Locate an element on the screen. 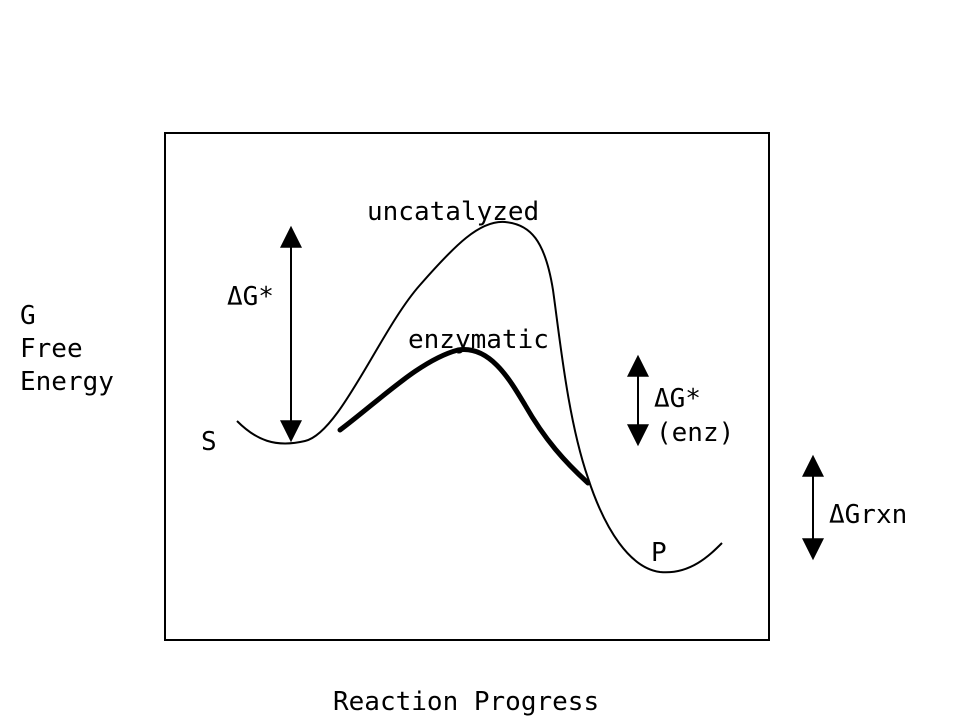 This screenshot has height=720, width=960. x-axis-label: Reaction Progress is located at coordinates (466, 702).